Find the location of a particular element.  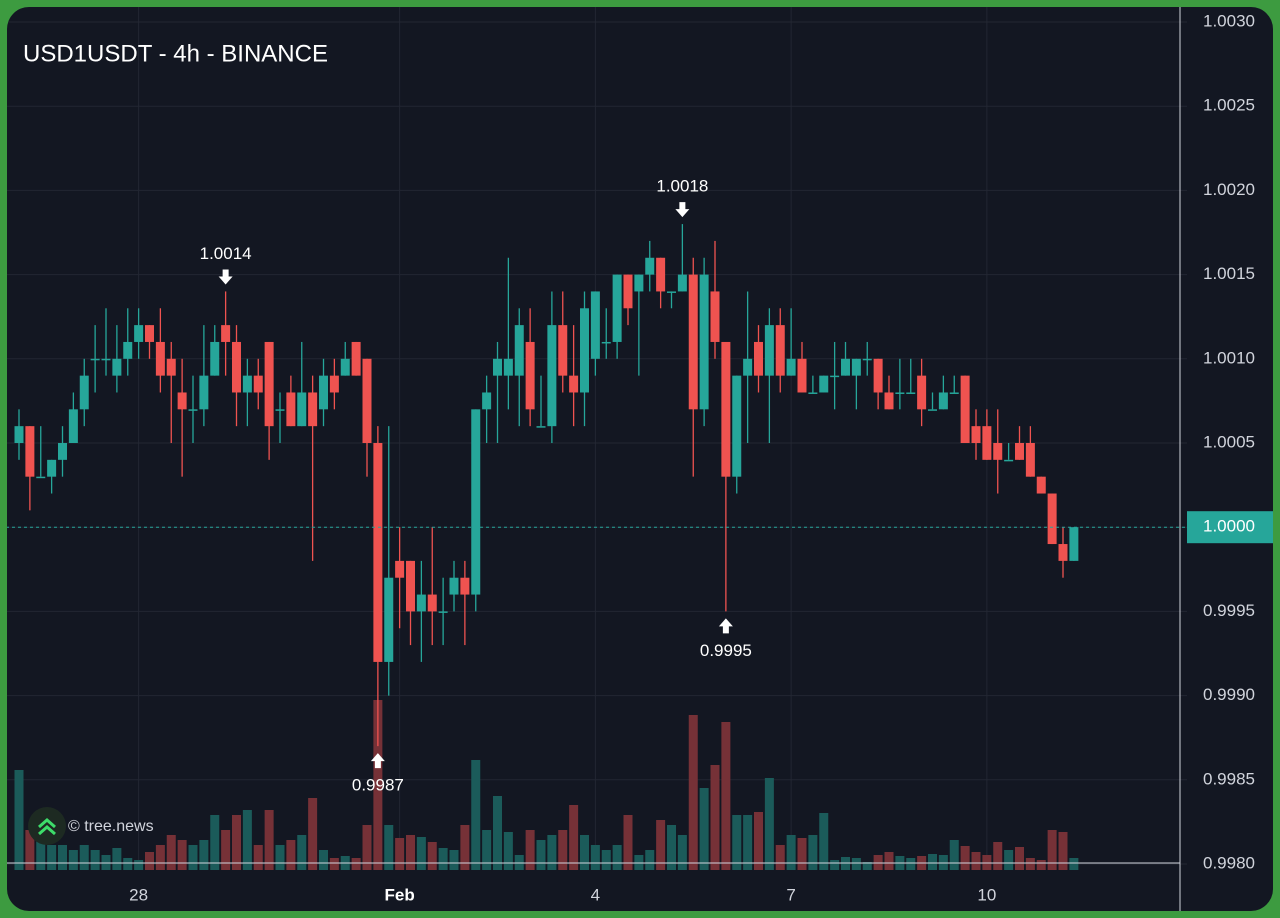

y-tick-label: 0.9985 is located at coordinates (1229, 778).